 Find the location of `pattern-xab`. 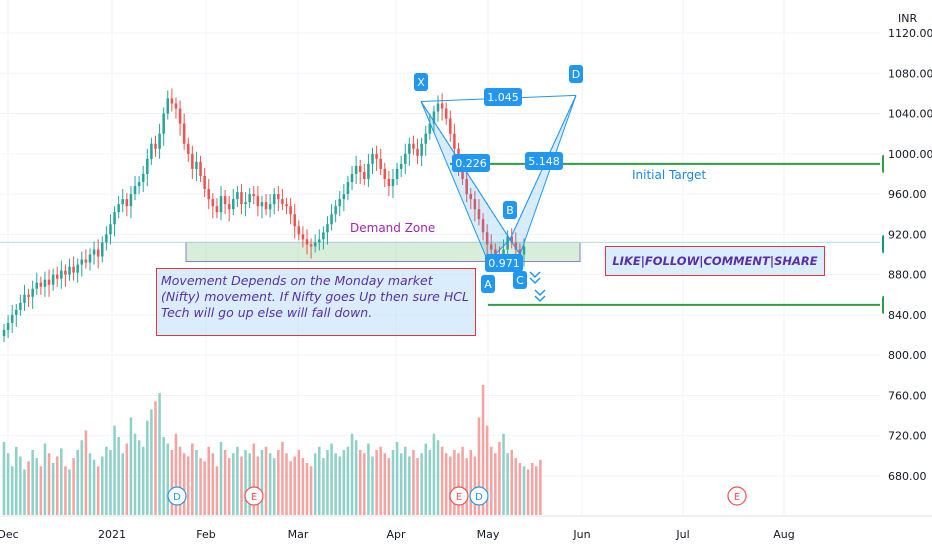

pattern-xab is located at coordinates (465, 182).